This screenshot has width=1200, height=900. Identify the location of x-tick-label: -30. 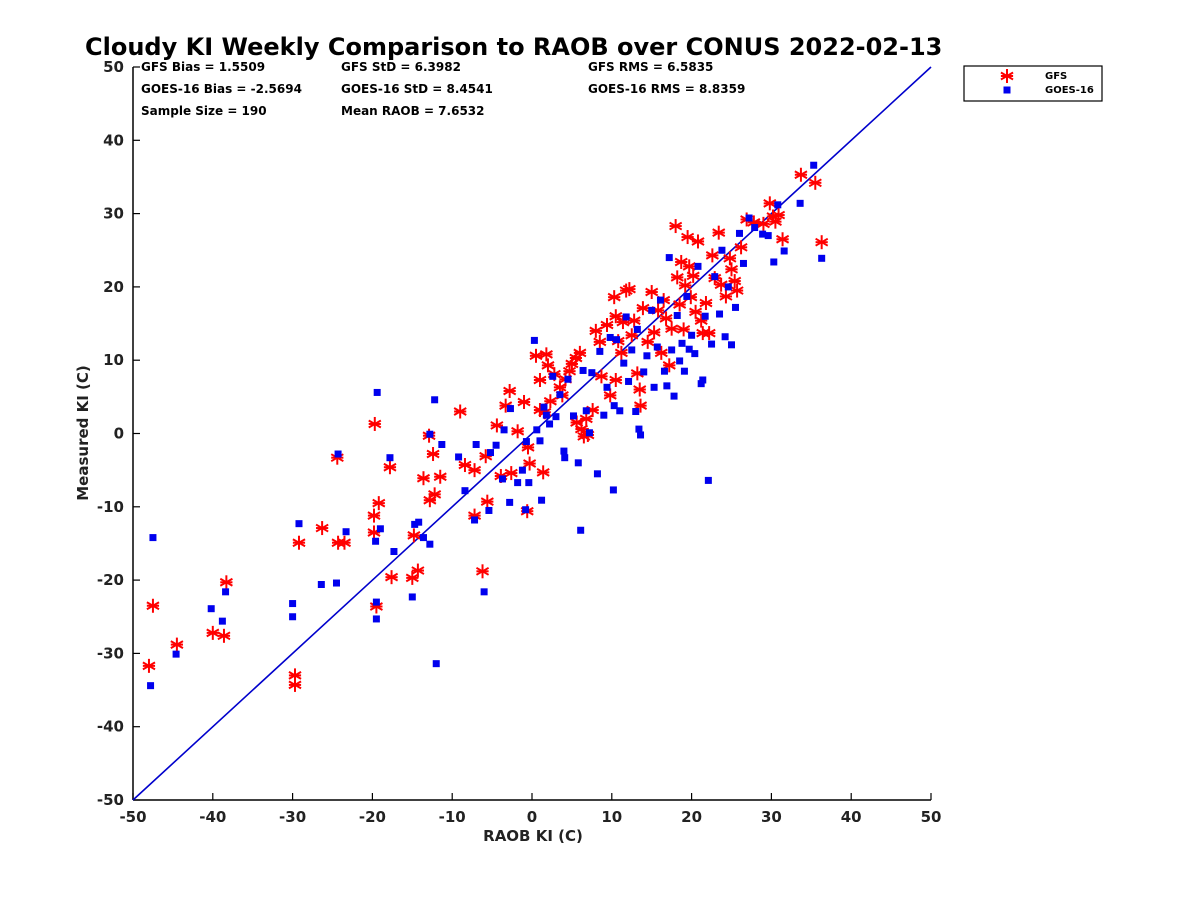
(292, 817).